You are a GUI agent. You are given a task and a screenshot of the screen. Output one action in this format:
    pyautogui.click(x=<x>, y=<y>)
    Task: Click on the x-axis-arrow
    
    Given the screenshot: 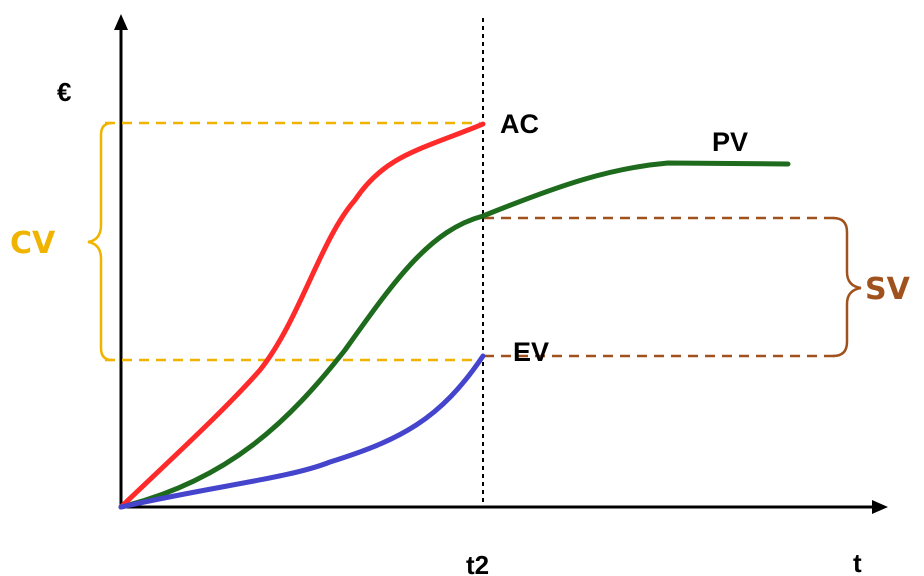 What is the action you would take?
    pyautogui.click(x=880, y=507)
    